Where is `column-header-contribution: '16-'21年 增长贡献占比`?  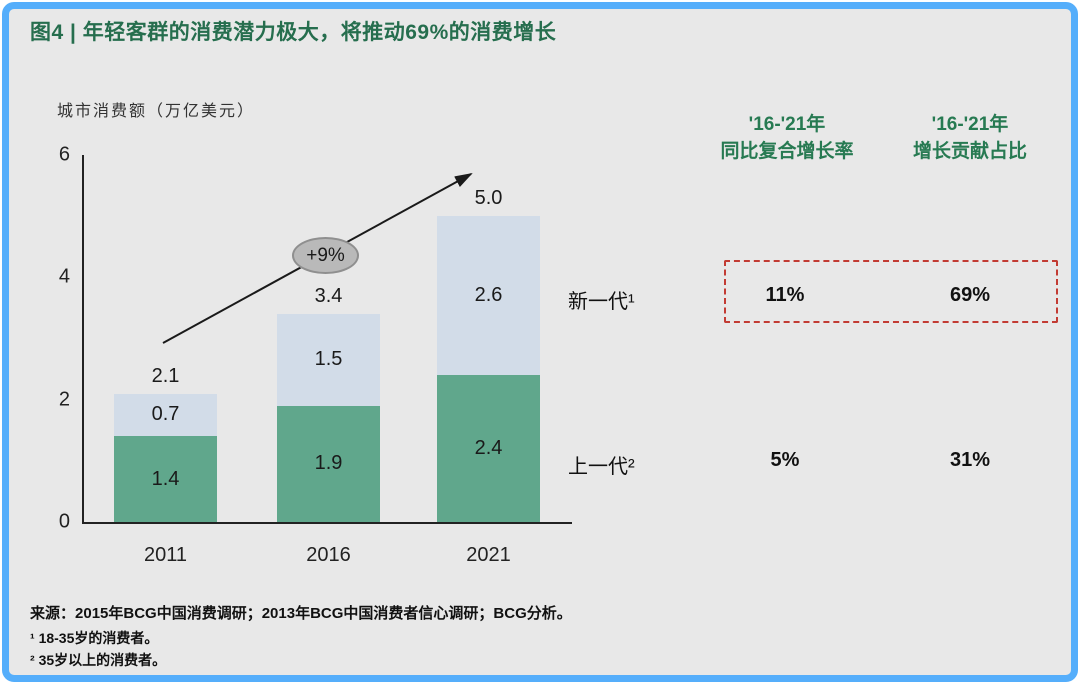 column-header-contribution: '16-'21年 增长贡献占比 is located at coordinates (965, 138).